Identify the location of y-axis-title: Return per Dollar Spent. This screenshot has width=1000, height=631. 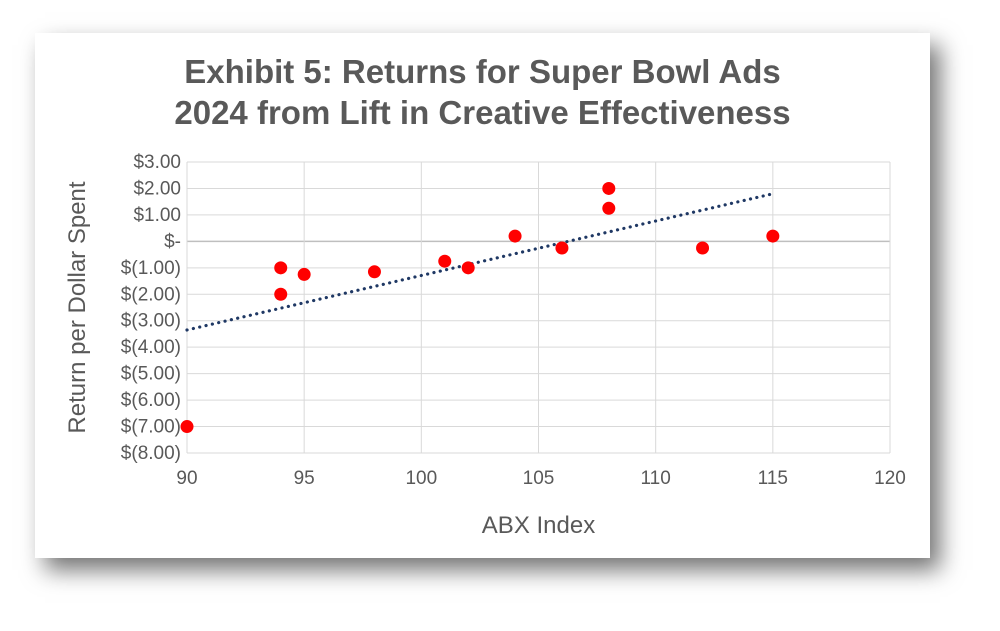
(77, 307).